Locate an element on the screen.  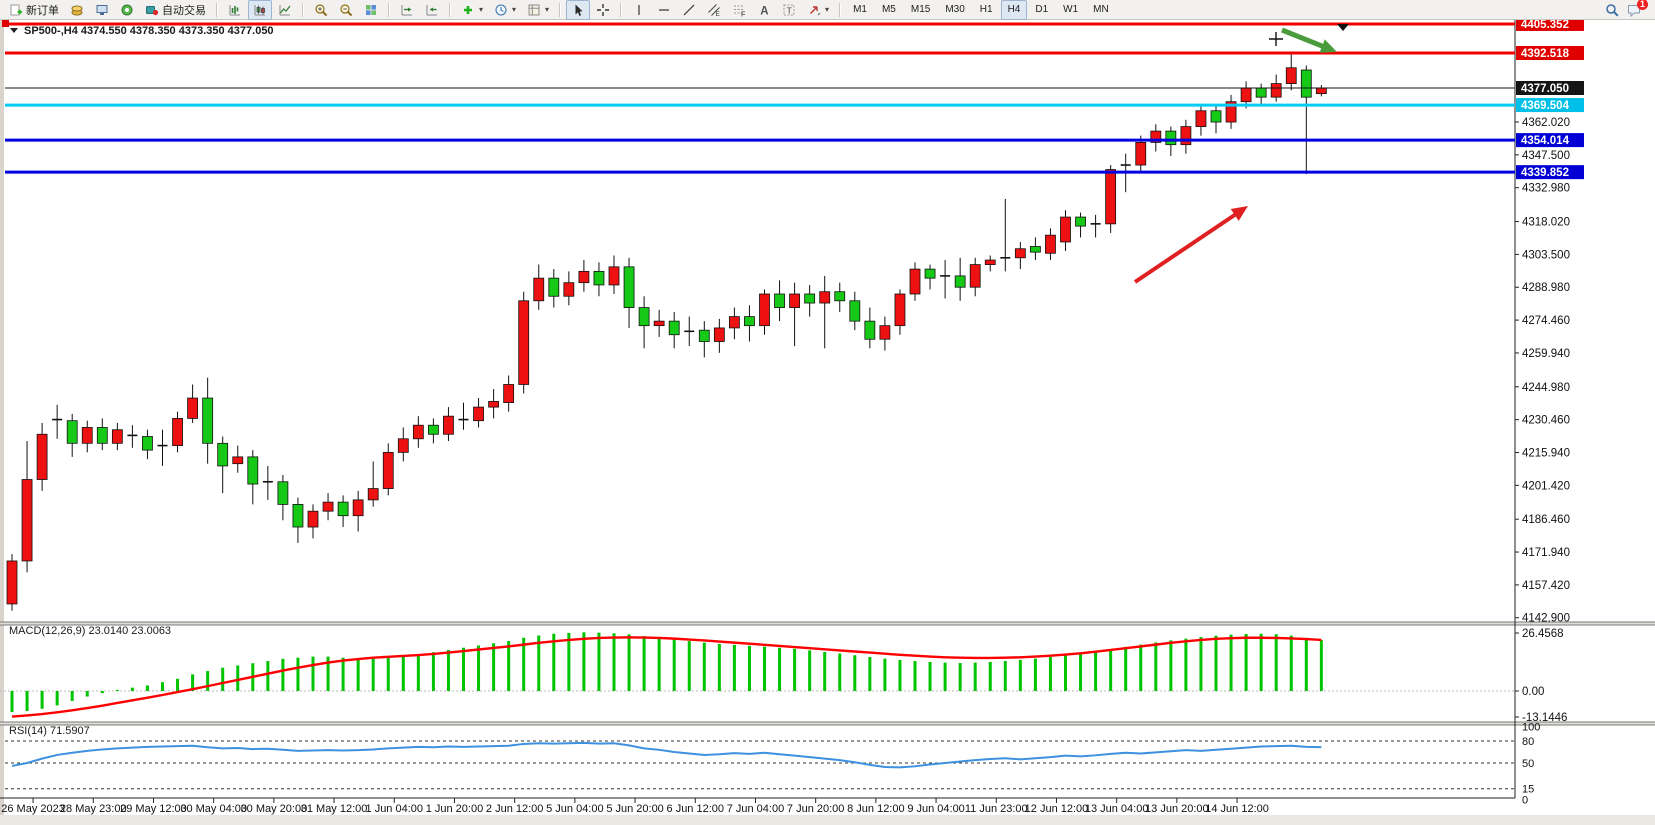
chart-shift-icon is located at coordinates (407, 10).